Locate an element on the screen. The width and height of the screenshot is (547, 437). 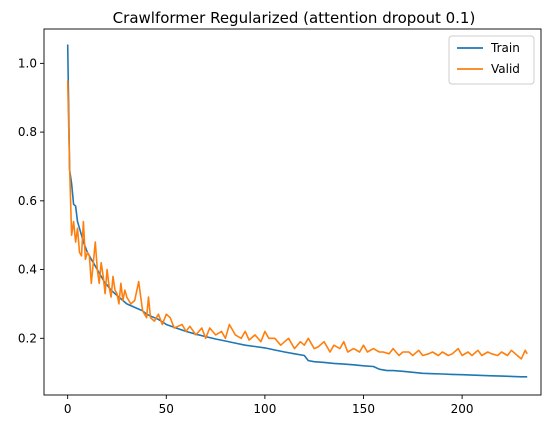
x-tick-label: 150 is located at coordinates (363, 409).